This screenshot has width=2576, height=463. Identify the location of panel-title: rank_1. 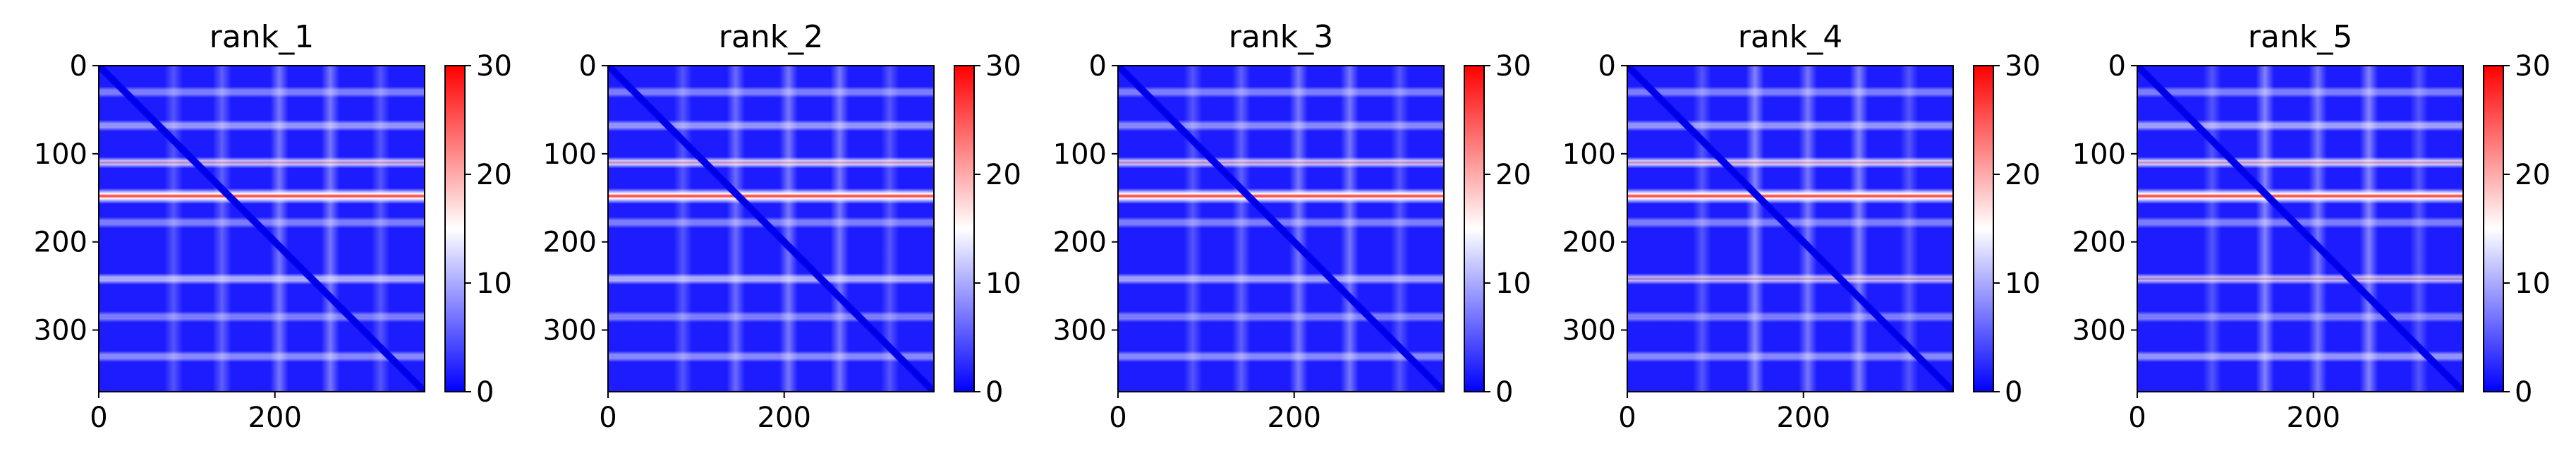
(261, 37).